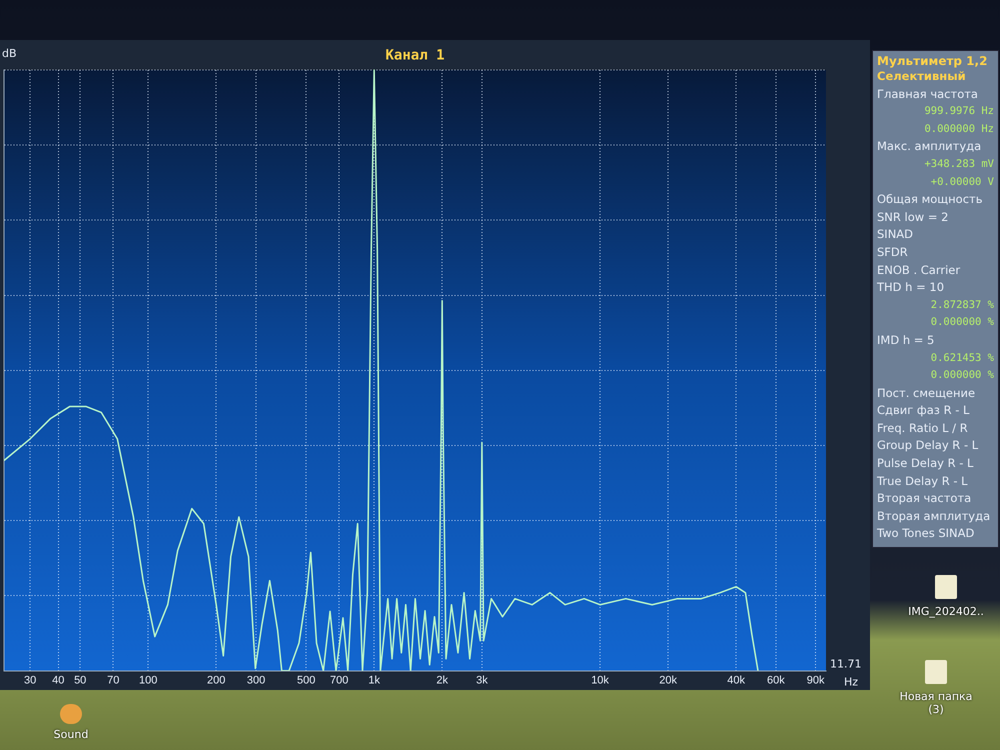  Describe the element at coordinates (925, 463) in the screenshot. I see `text: Pulse Delay R - L` at that location.